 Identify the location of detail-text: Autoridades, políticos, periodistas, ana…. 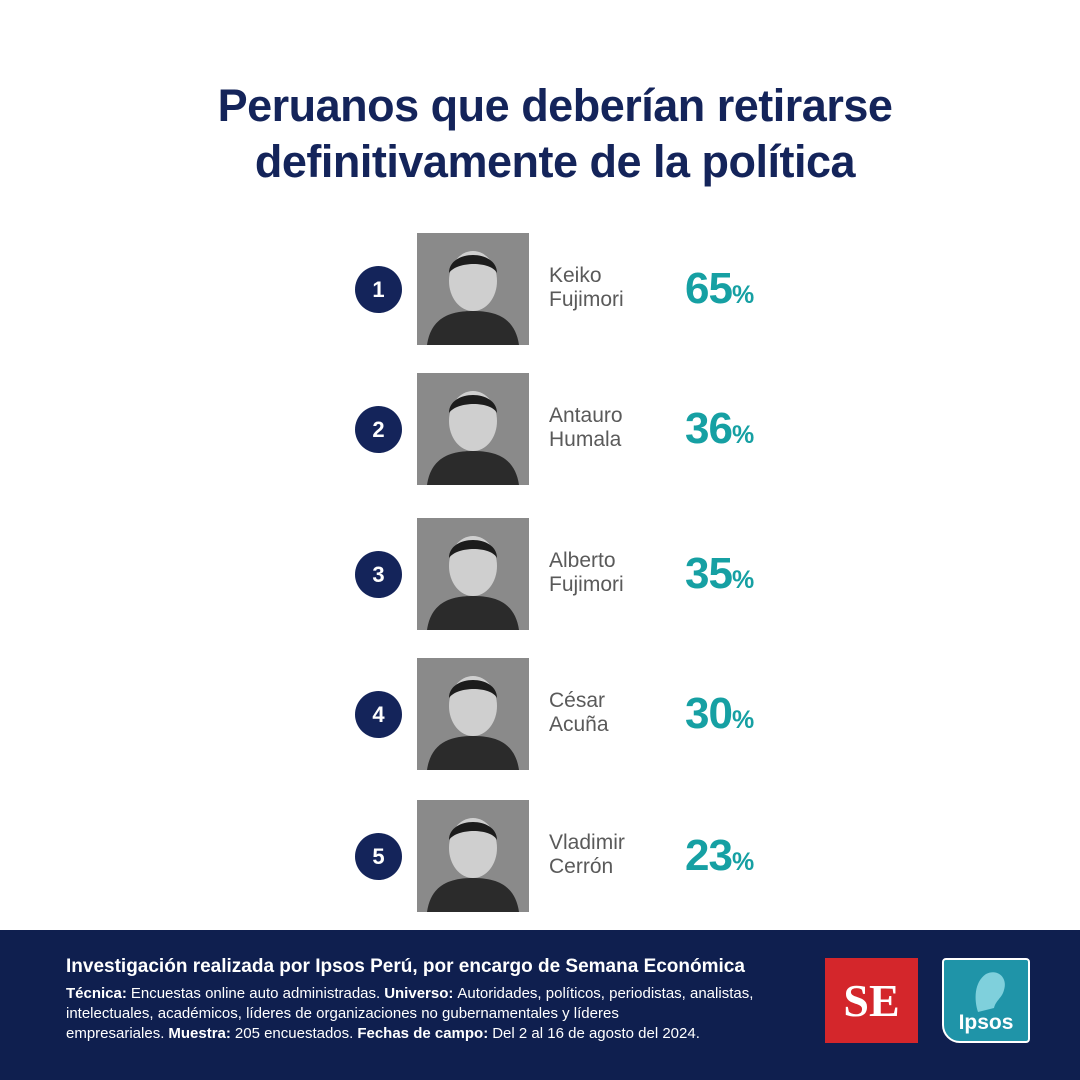
(410, 1013).